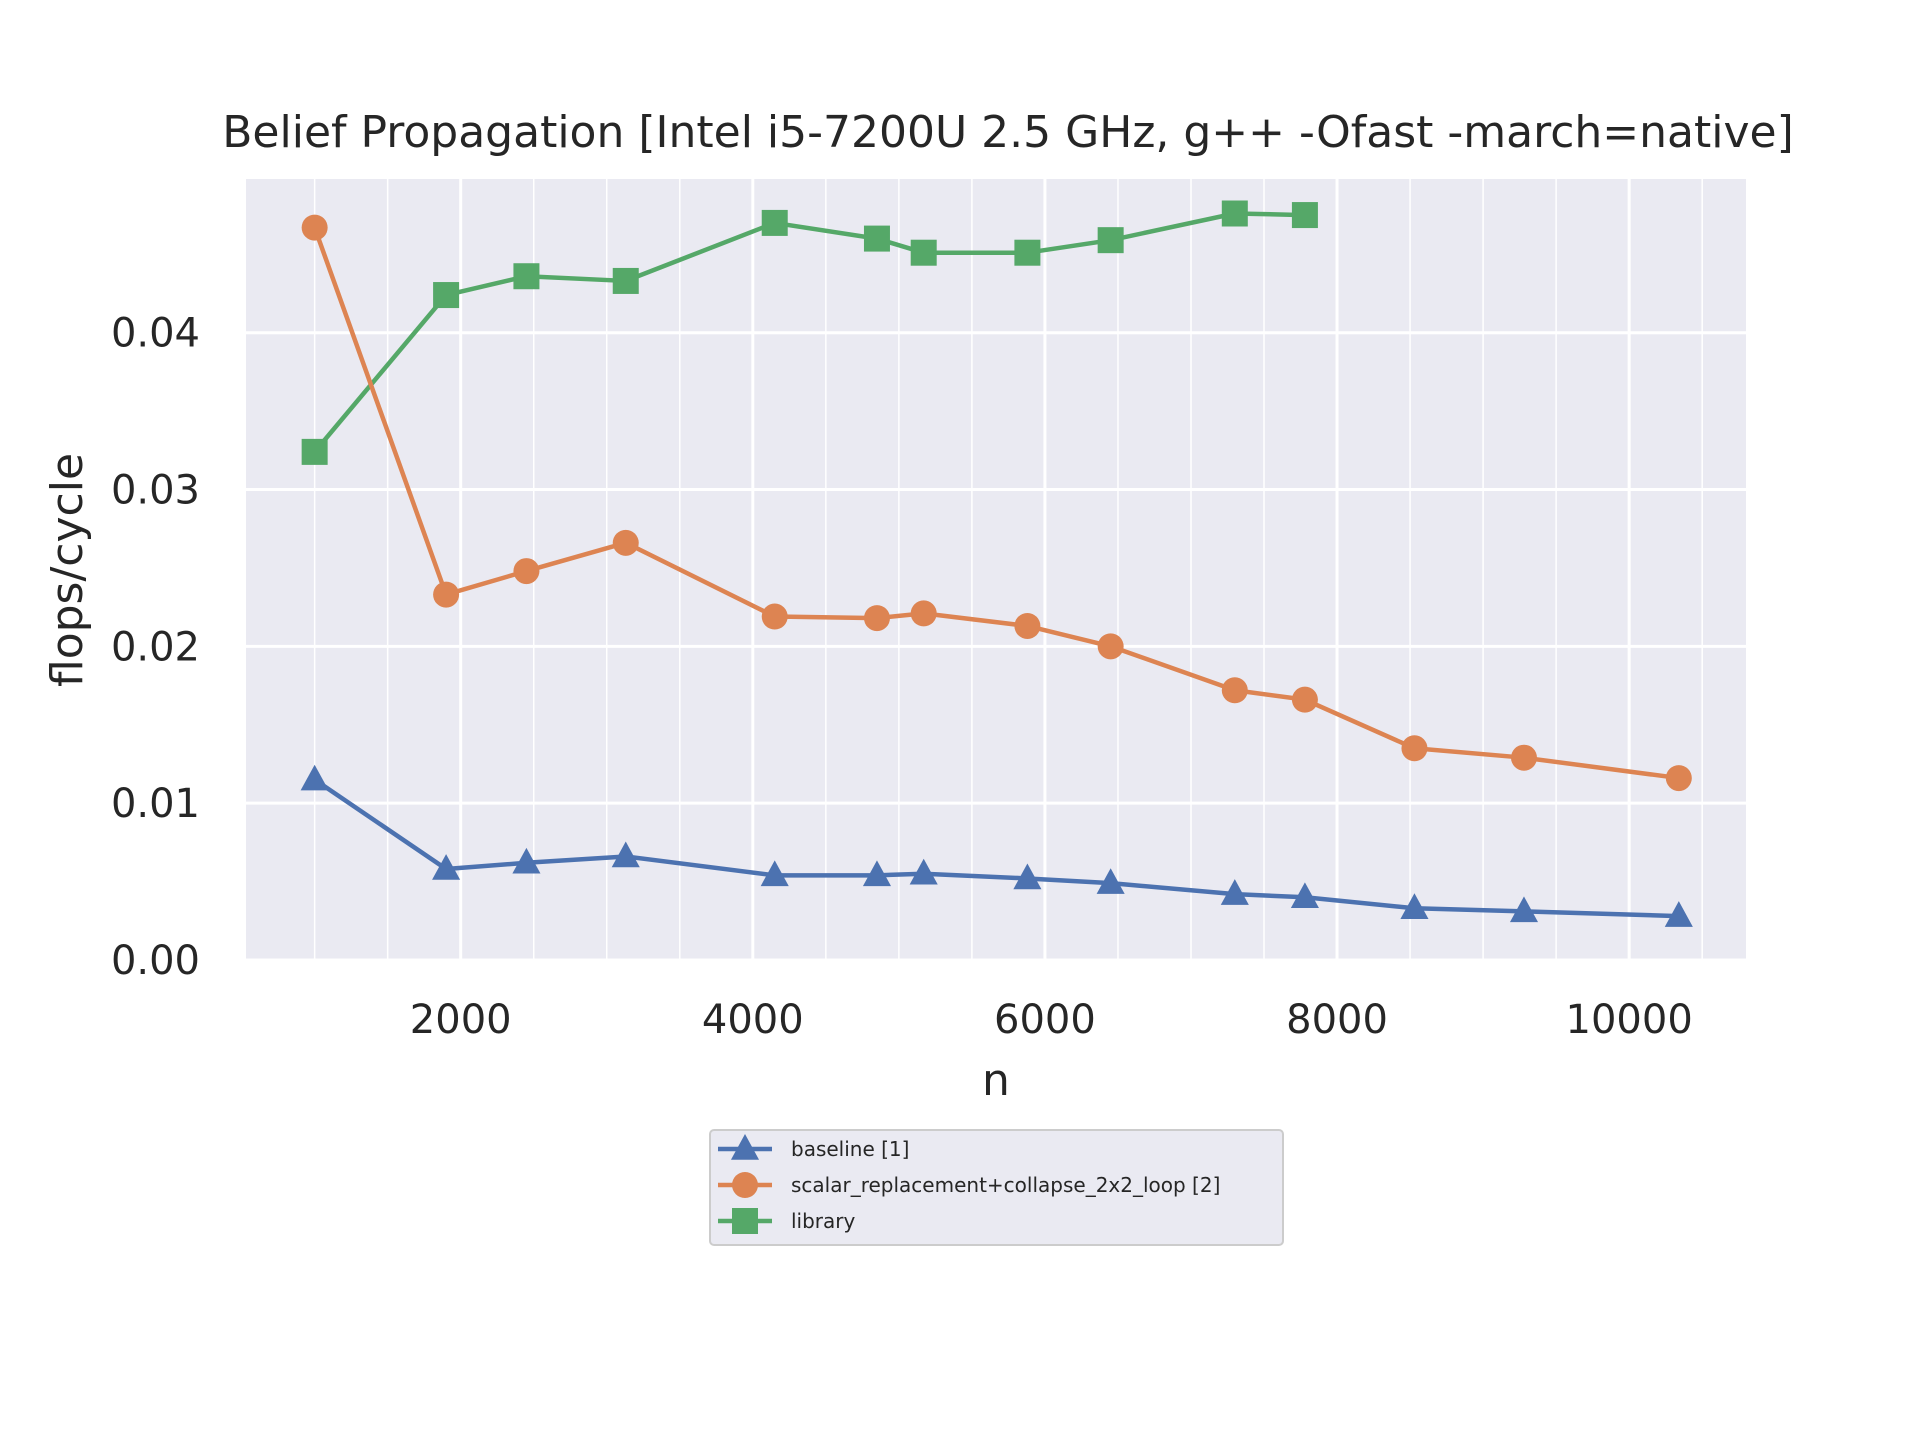 This screenshot has height=1440, width=1920. What do you see at coordinates (155, 961) in the screenshot?
I see `y-tick-label: 0.00` at bounding box center [155, 961].